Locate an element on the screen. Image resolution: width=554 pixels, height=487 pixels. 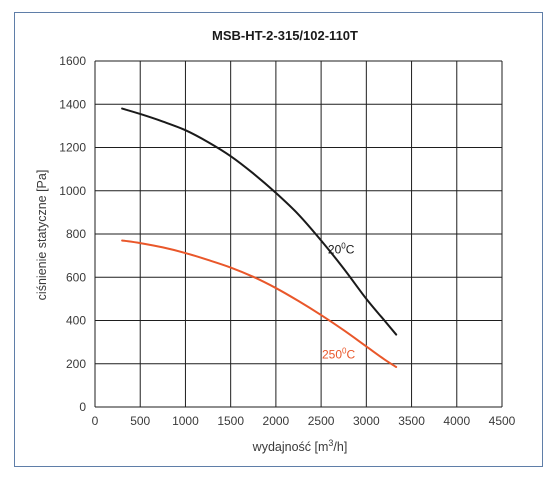
y-tick-label: 1200 is located at coordinates (72, 148).